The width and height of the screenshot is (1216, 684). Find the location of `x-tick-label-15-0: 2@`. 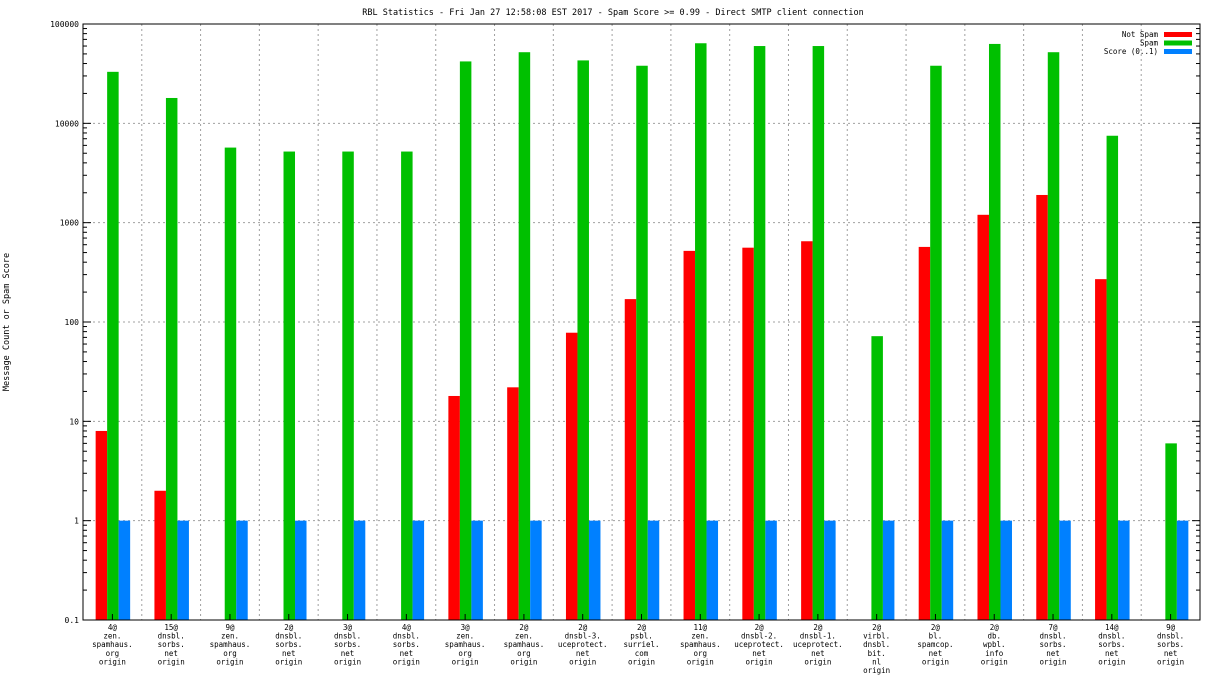

x-tick-label-15-0: 2@ is located at coordinates (995, 627).